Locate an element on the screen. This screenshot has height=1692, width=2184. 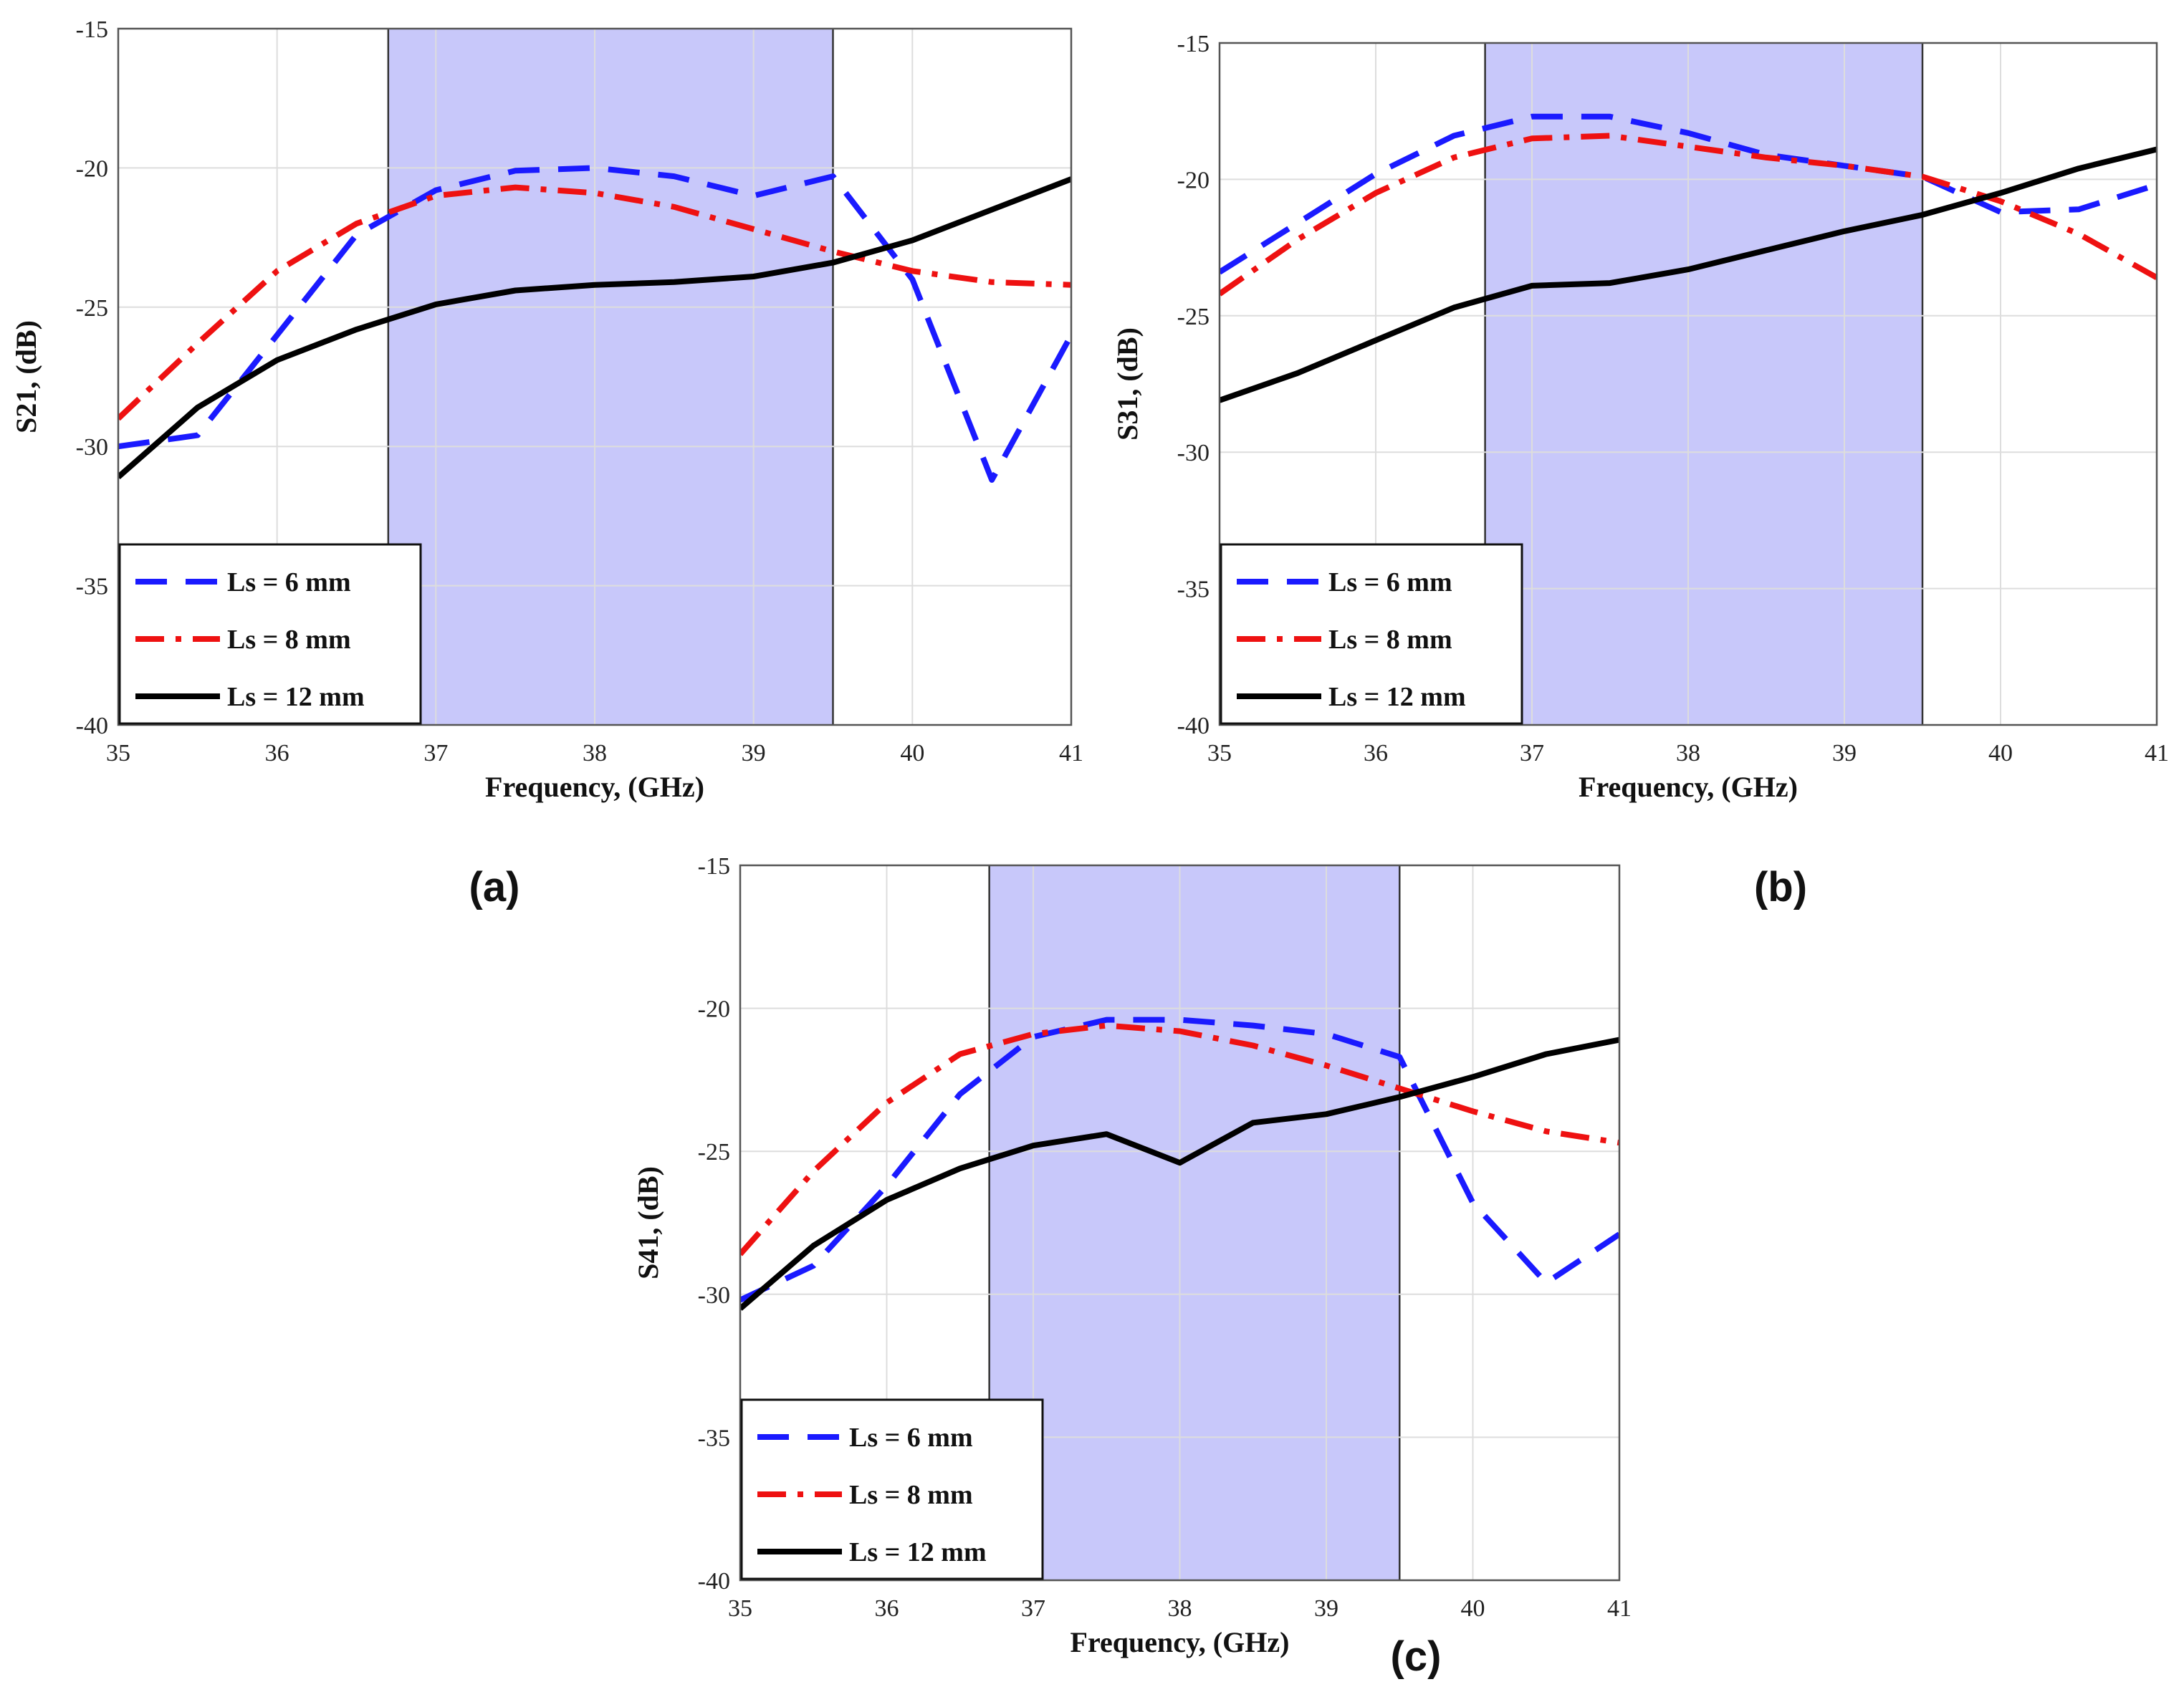
y-axis-label: S41, (dB) is located at coordinates (648, 1222).